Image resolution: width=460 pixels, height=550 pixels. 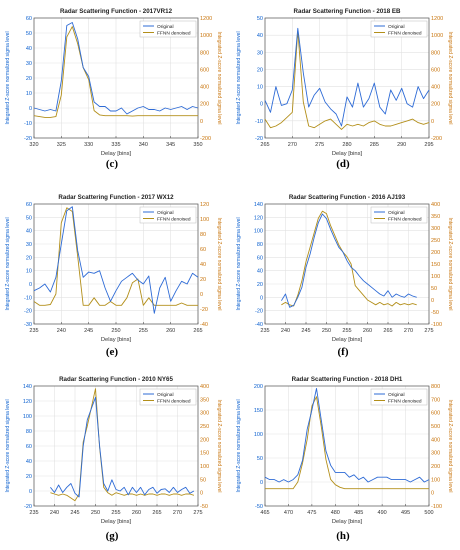 I want to click on y-right-tick-label: 300, so click(x=435, y=229).